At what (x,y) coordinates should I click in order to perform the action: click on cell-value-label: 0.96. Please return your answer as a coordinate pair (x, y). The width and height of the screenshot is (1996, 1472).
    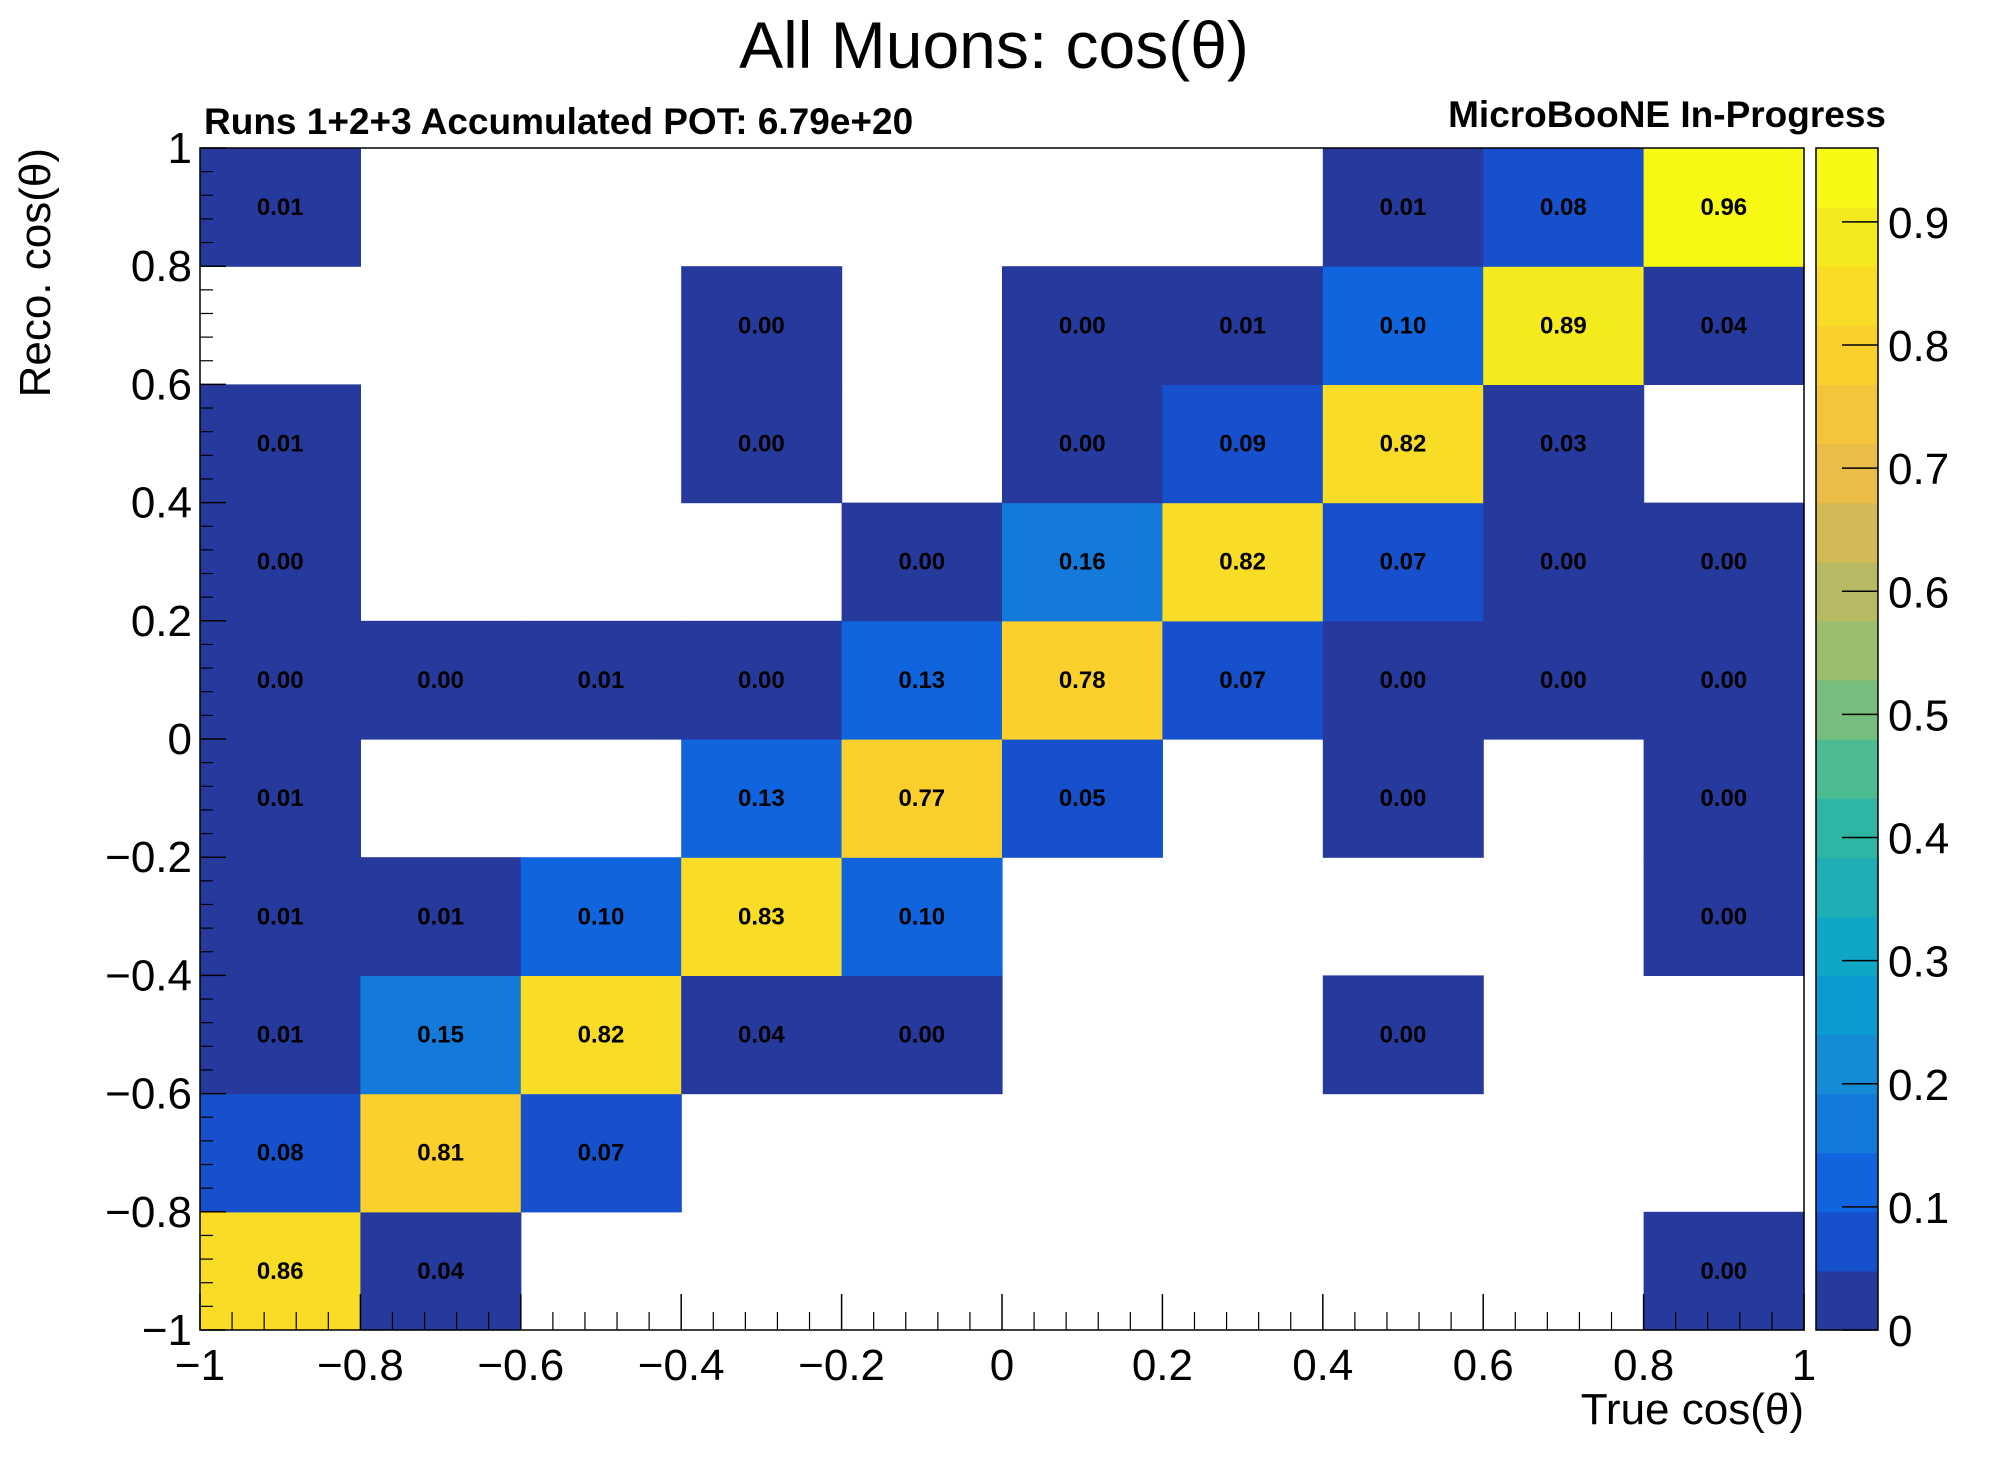
    Looking at the image, I should click on (1723, 207).